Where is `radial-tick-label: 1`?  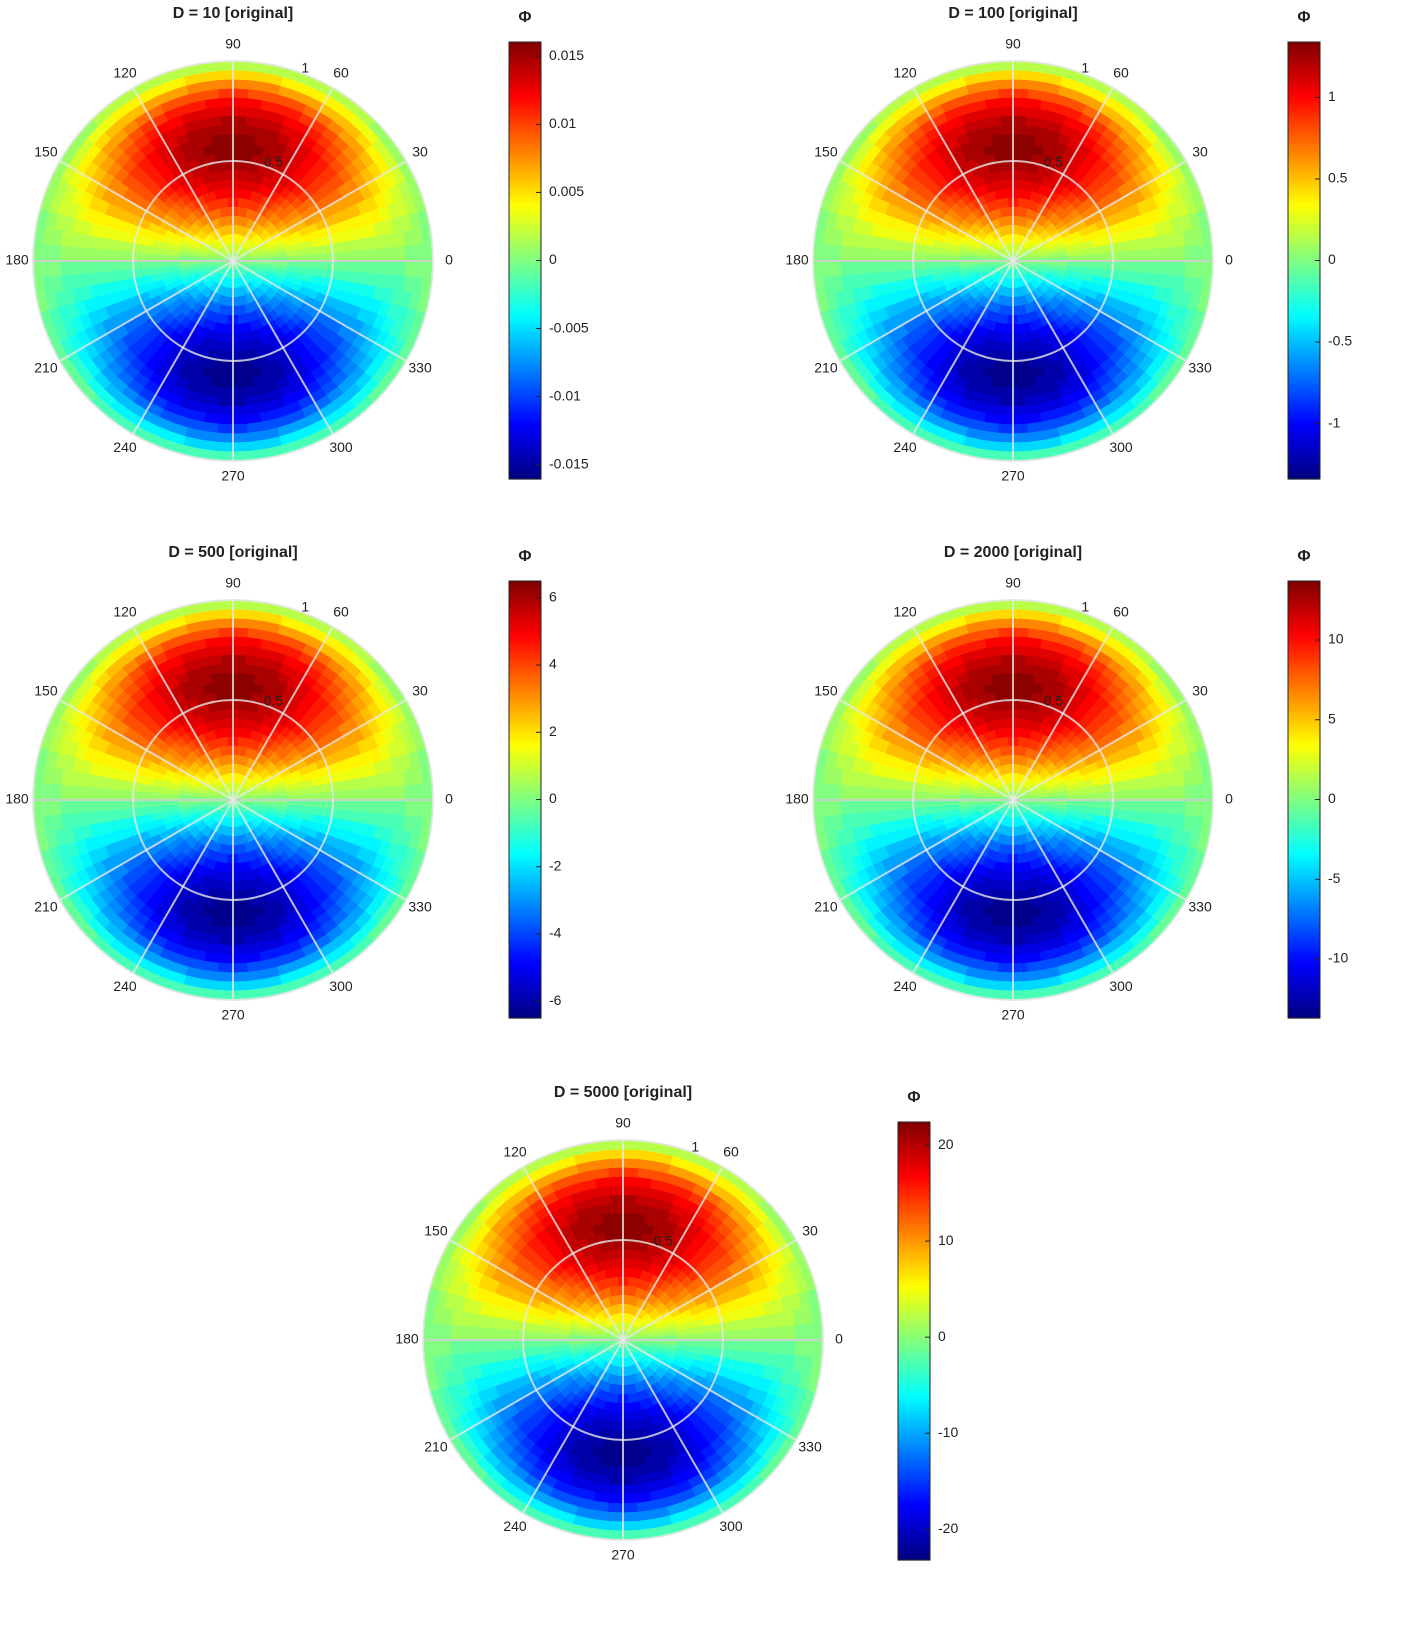
radial-tick-label: 1 is located at coordinates (305, 67).